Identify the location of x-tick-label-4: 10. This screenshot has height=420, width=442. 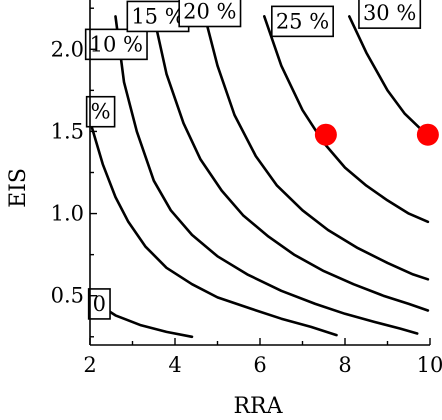
(429, 365).